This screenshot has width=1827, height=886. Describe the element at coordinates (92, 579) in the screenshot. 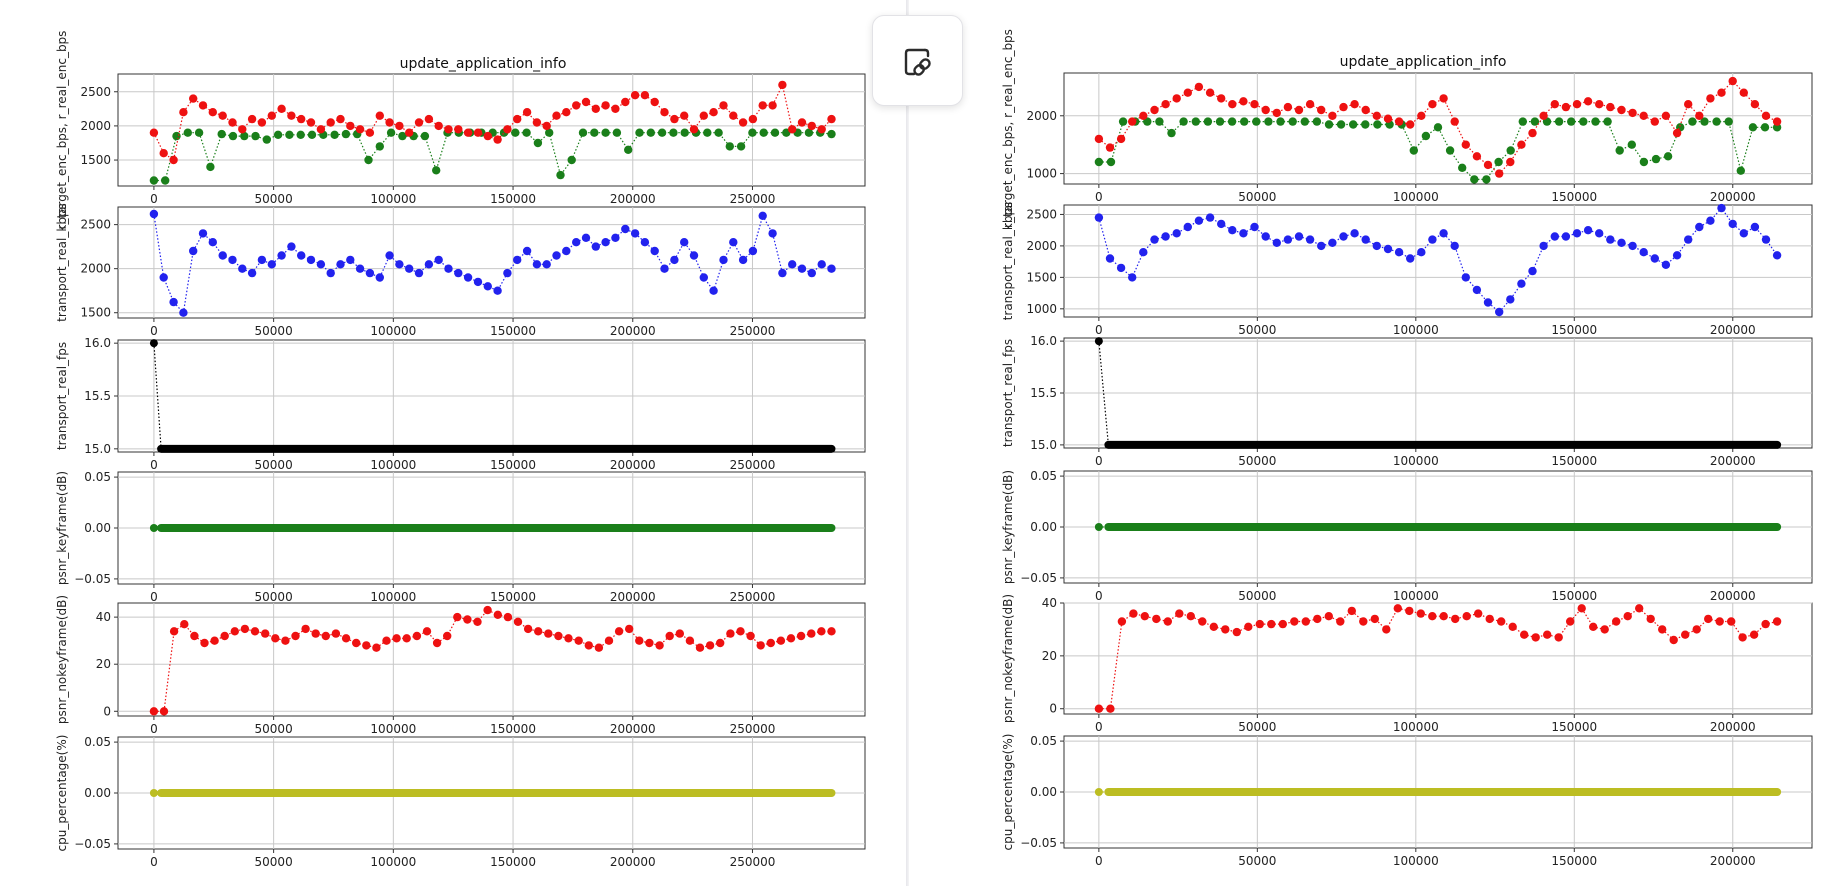

I see `y-tick-label: −0.05` at that location.